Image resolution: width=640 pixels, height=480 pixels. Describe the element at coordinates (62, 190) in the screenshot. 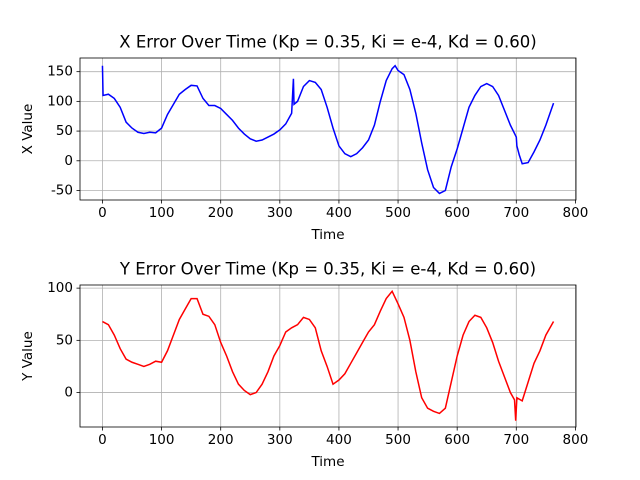

I see `y-tick-label: -50` at that location.